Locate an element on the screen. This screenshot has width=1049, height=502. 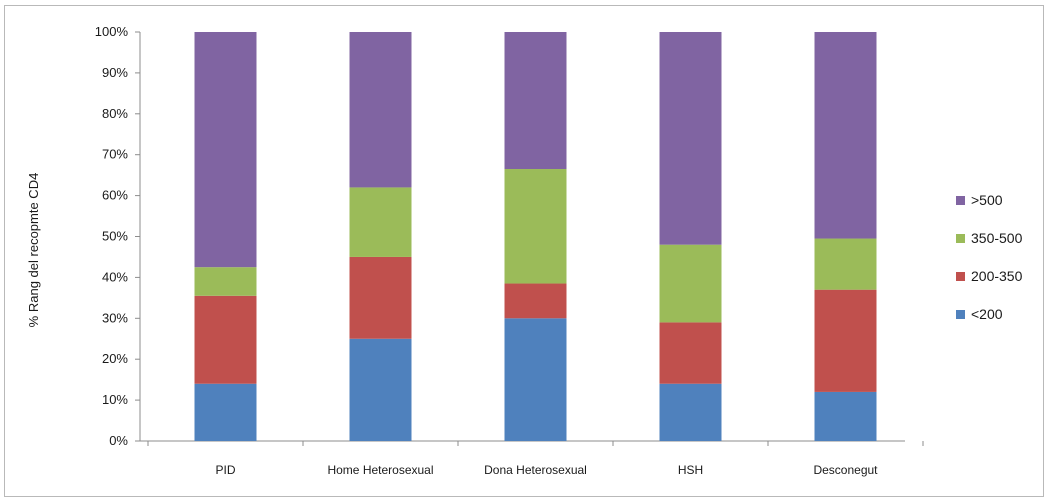
y-tick-label: 40% is located at coordinates (115, 276).